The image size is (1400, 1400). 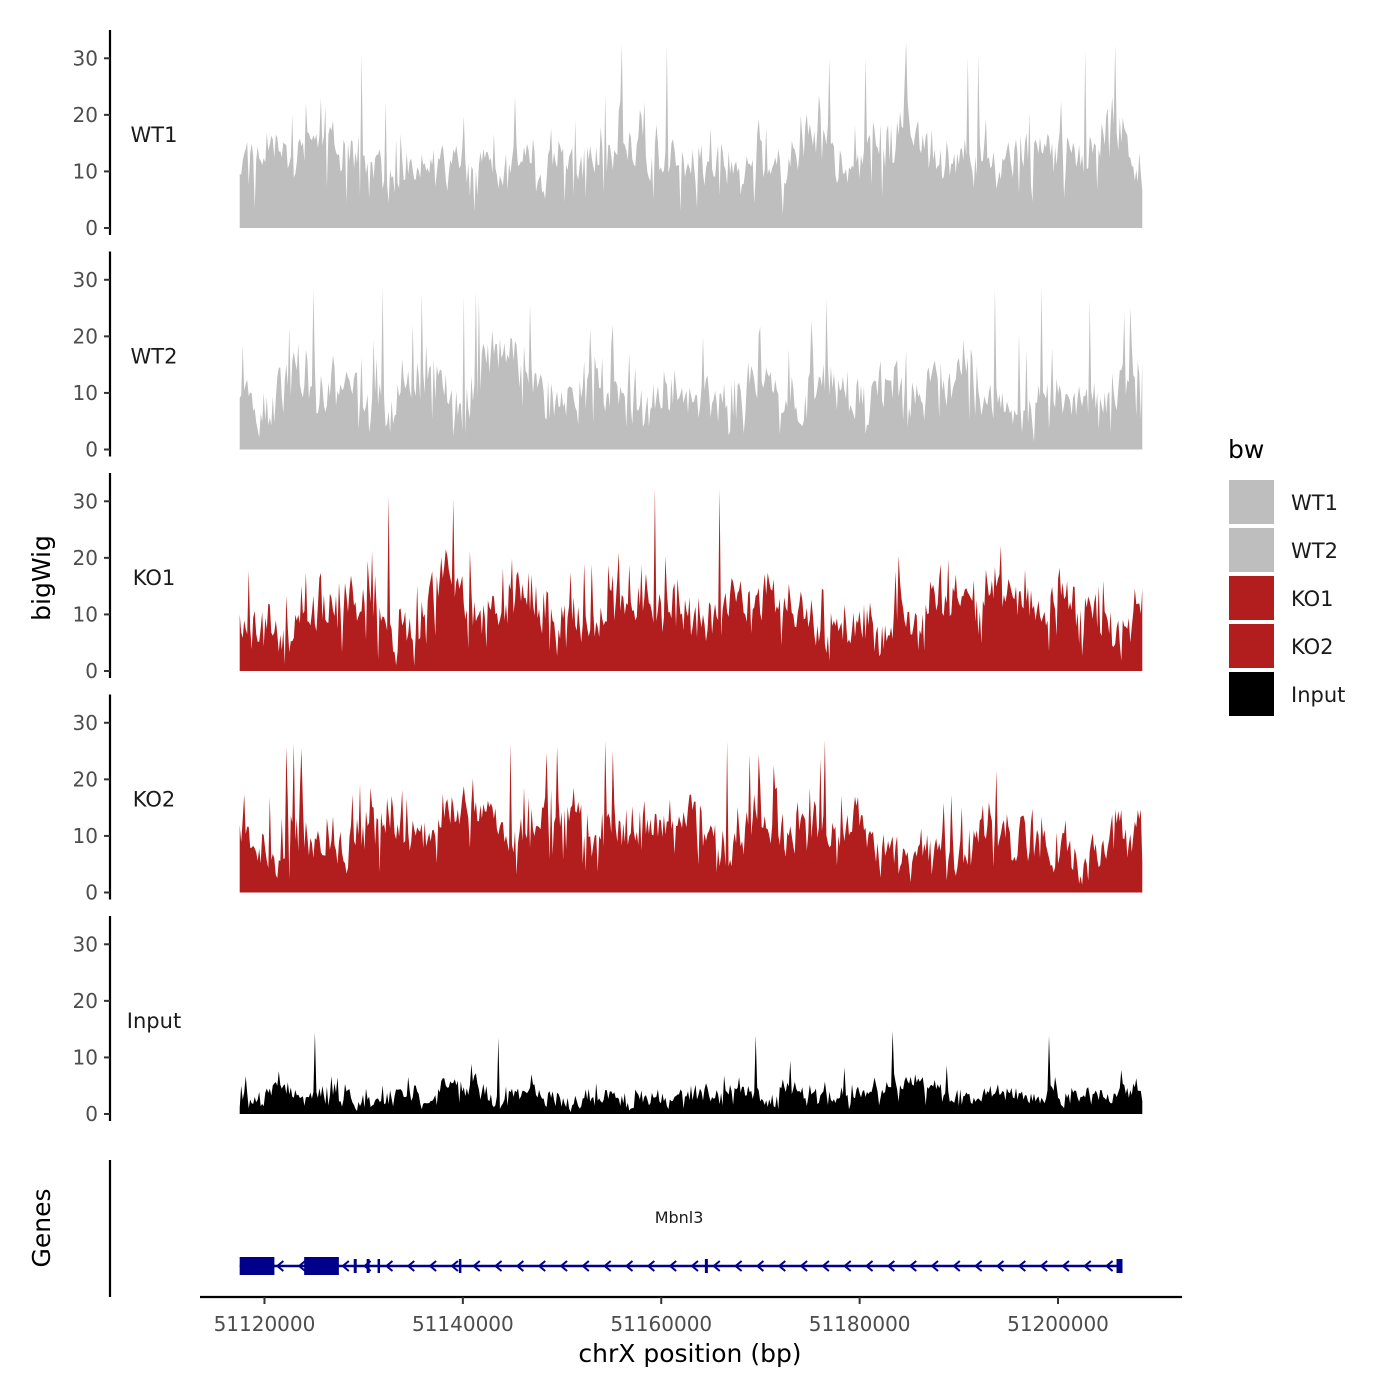 I want to click on track-panel-ko2: 0 10 20 30 KO2, so click(x=608, y=799).